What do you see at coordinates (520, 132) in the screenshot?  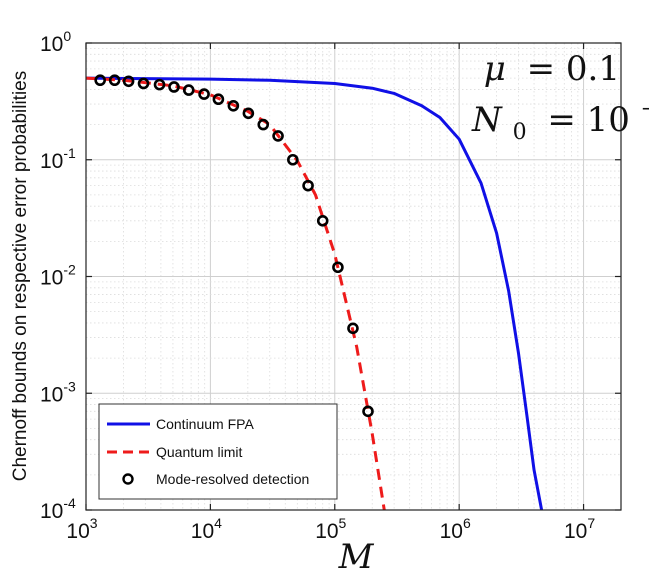 I see `annotation-n0-sub: 0` at bounding box center [520, 132].